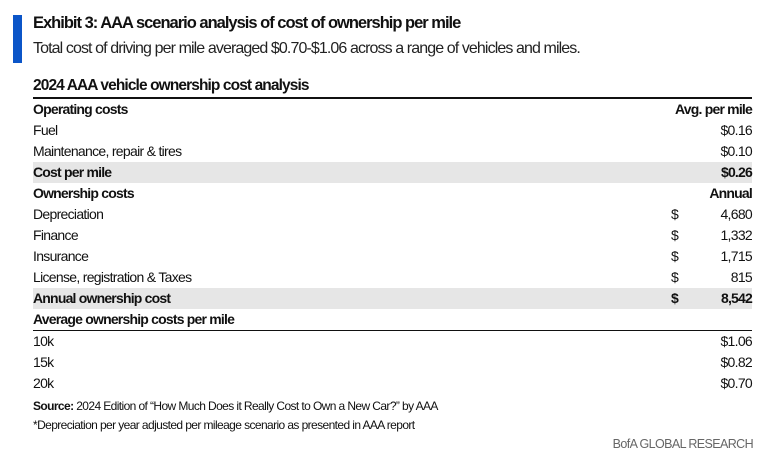 This screenshot has width=763, height=459. I want to click on row-label: Finance, so click(56, 235).